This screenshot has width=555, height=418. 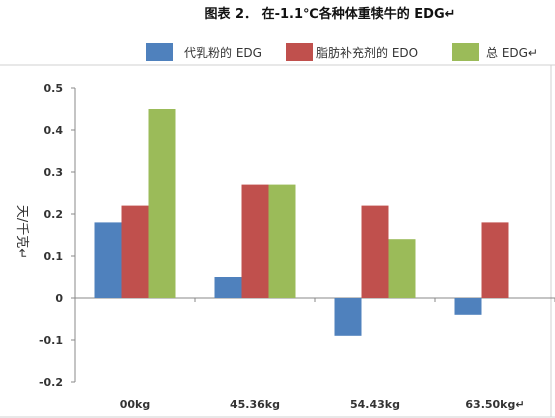 I want to click on legend-label: 代乳粉的 EDG, so click(x=223, y=52).